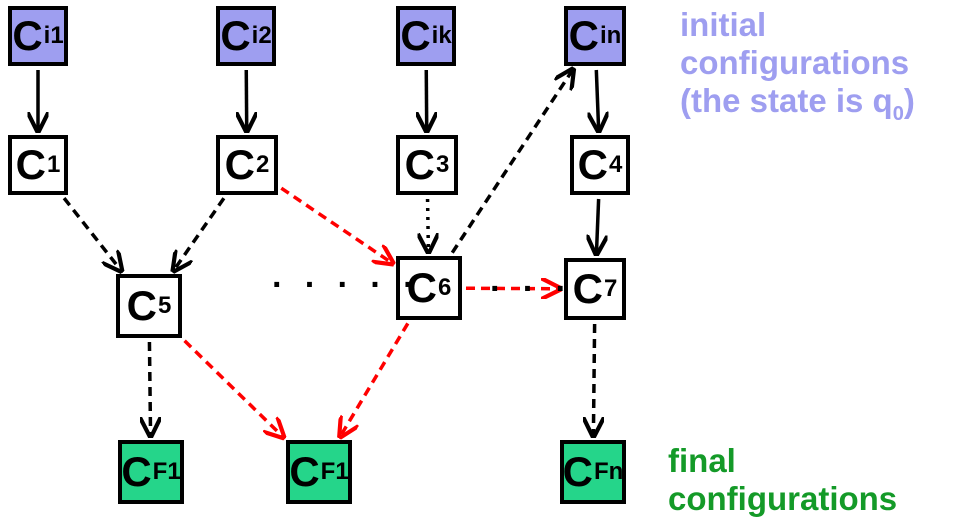 The image size is (960, 532). Describe the element at coordinates (597, 226) in the screenshot. I see `edge-c4-to-c7` at that location.